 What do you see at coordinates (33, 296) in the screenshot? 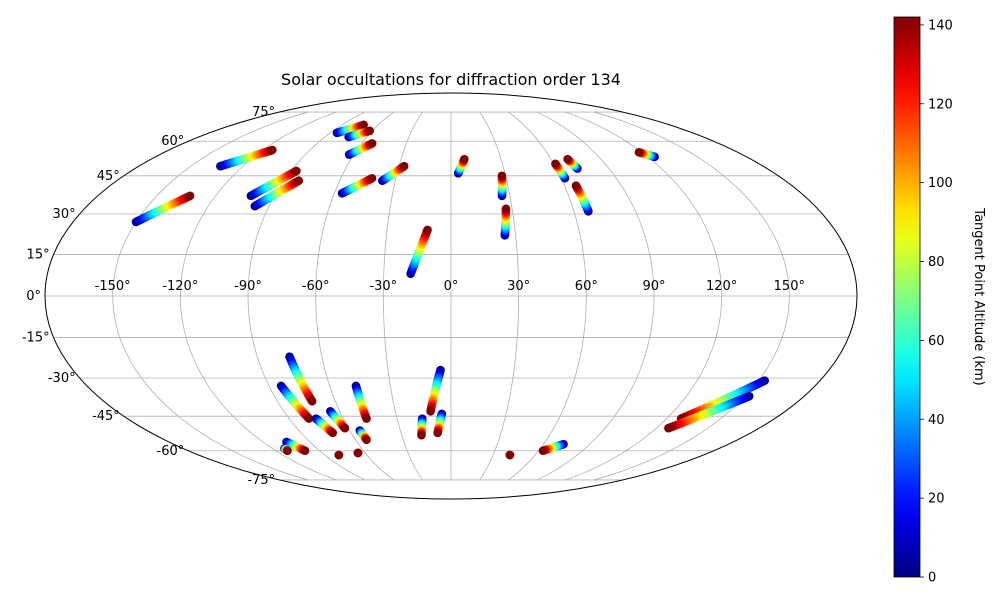
I see `lat-tick-label: 0°` at bounding box center [33, 296].